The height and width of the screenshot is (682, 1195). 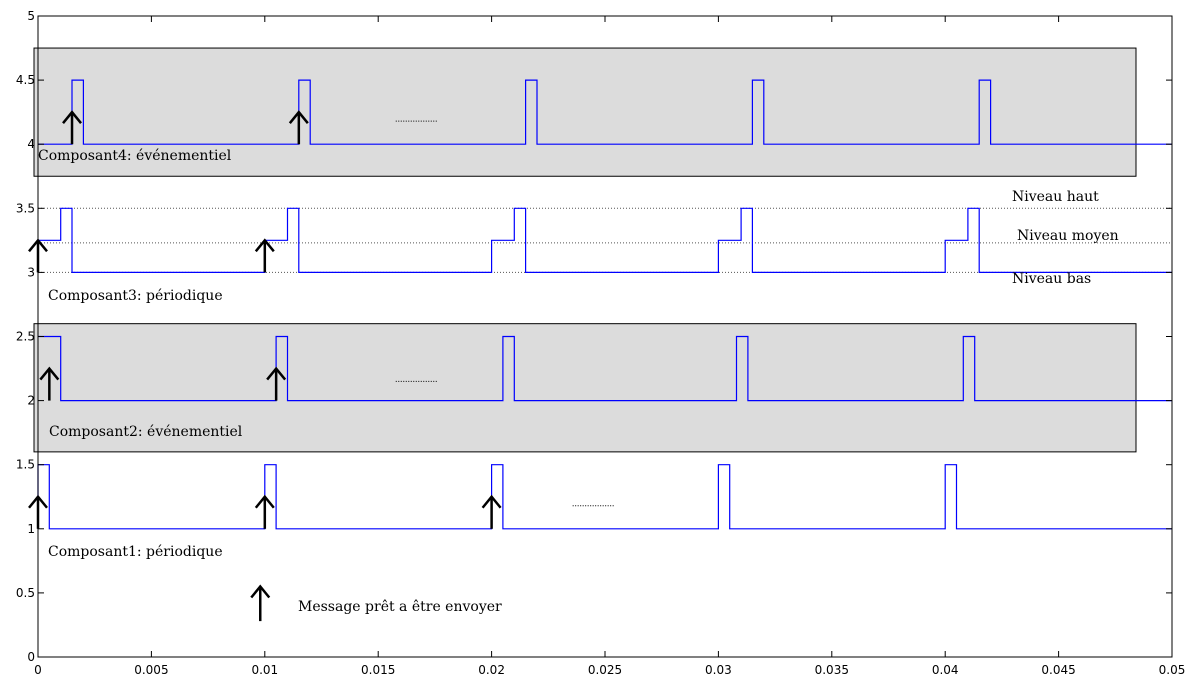 What do you see at coordinates (31, 16) in the screenshot?
I see `y-tick-label-10: 5` at bounding box center [31, 16].